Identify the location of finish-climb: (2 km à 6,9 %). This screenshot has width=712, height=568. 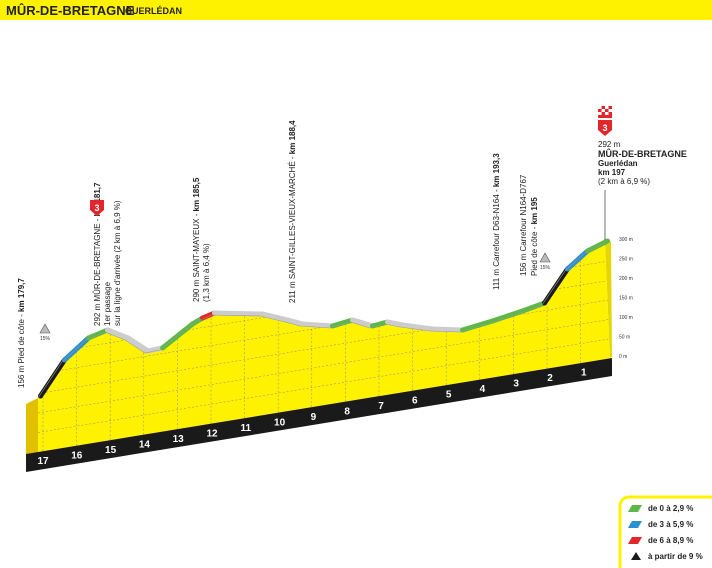
(624, 181).